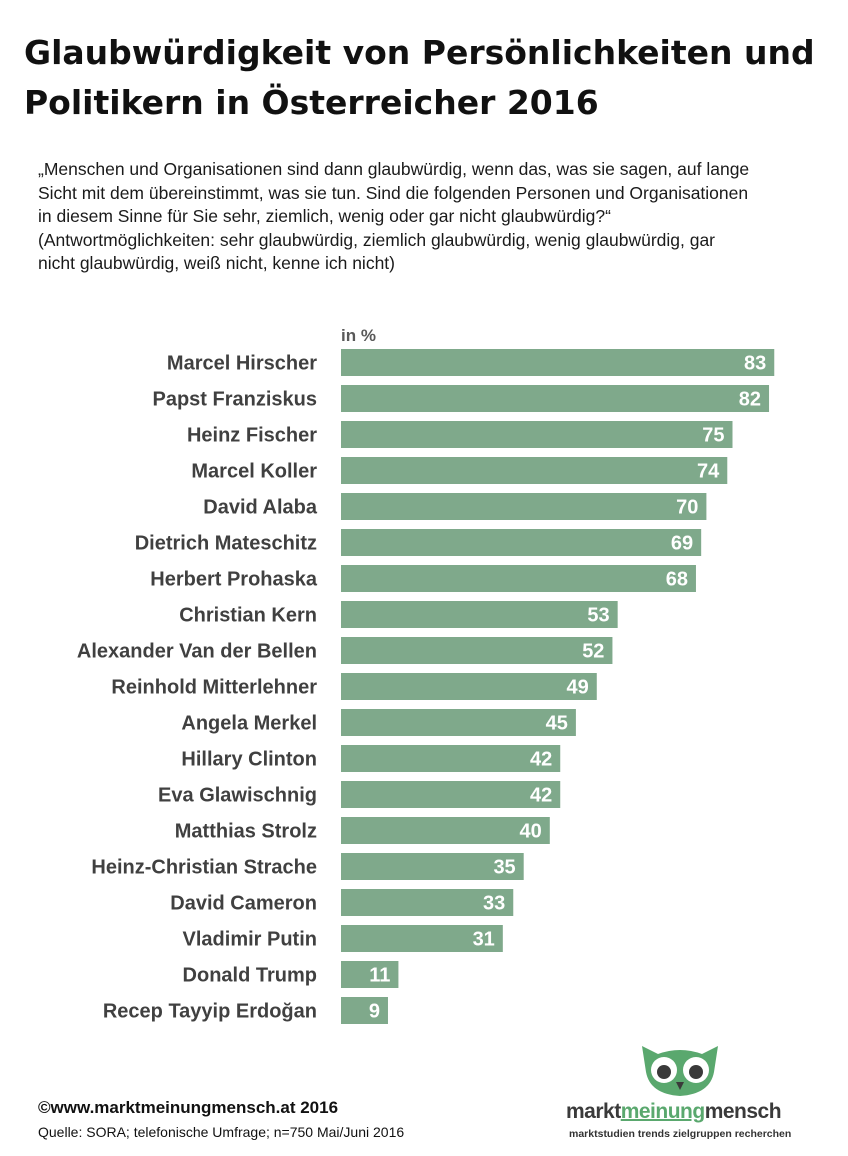 The height and width of the screenshot is (1156, 848). I want to click on logo-word-meinung: meinung, so click(663, 1111).